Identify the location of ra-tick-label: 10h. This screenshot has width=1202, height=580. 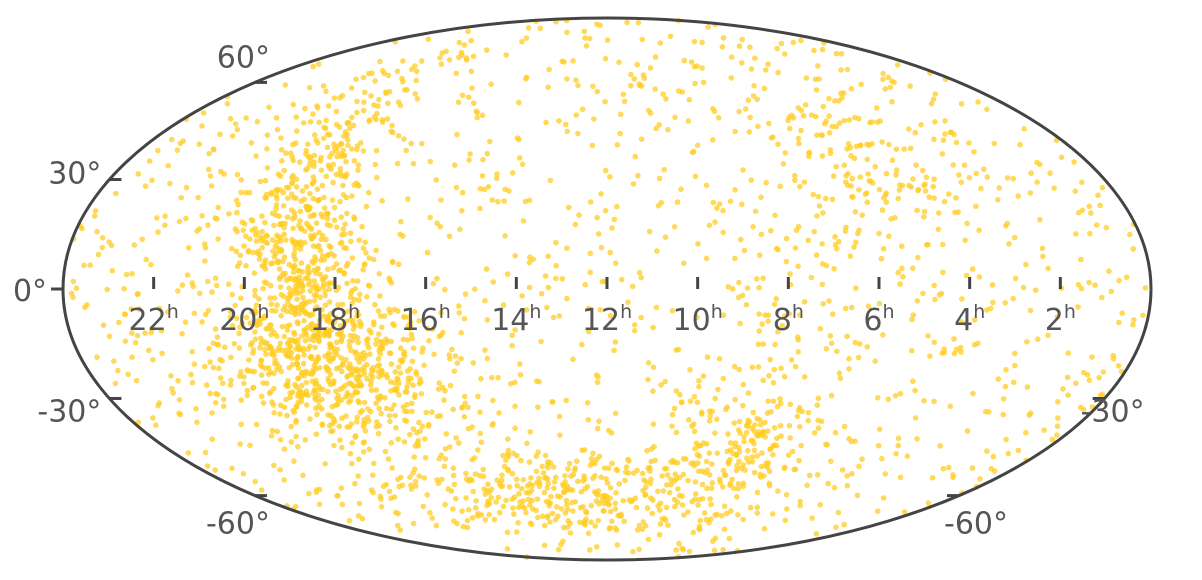
(698, 319).